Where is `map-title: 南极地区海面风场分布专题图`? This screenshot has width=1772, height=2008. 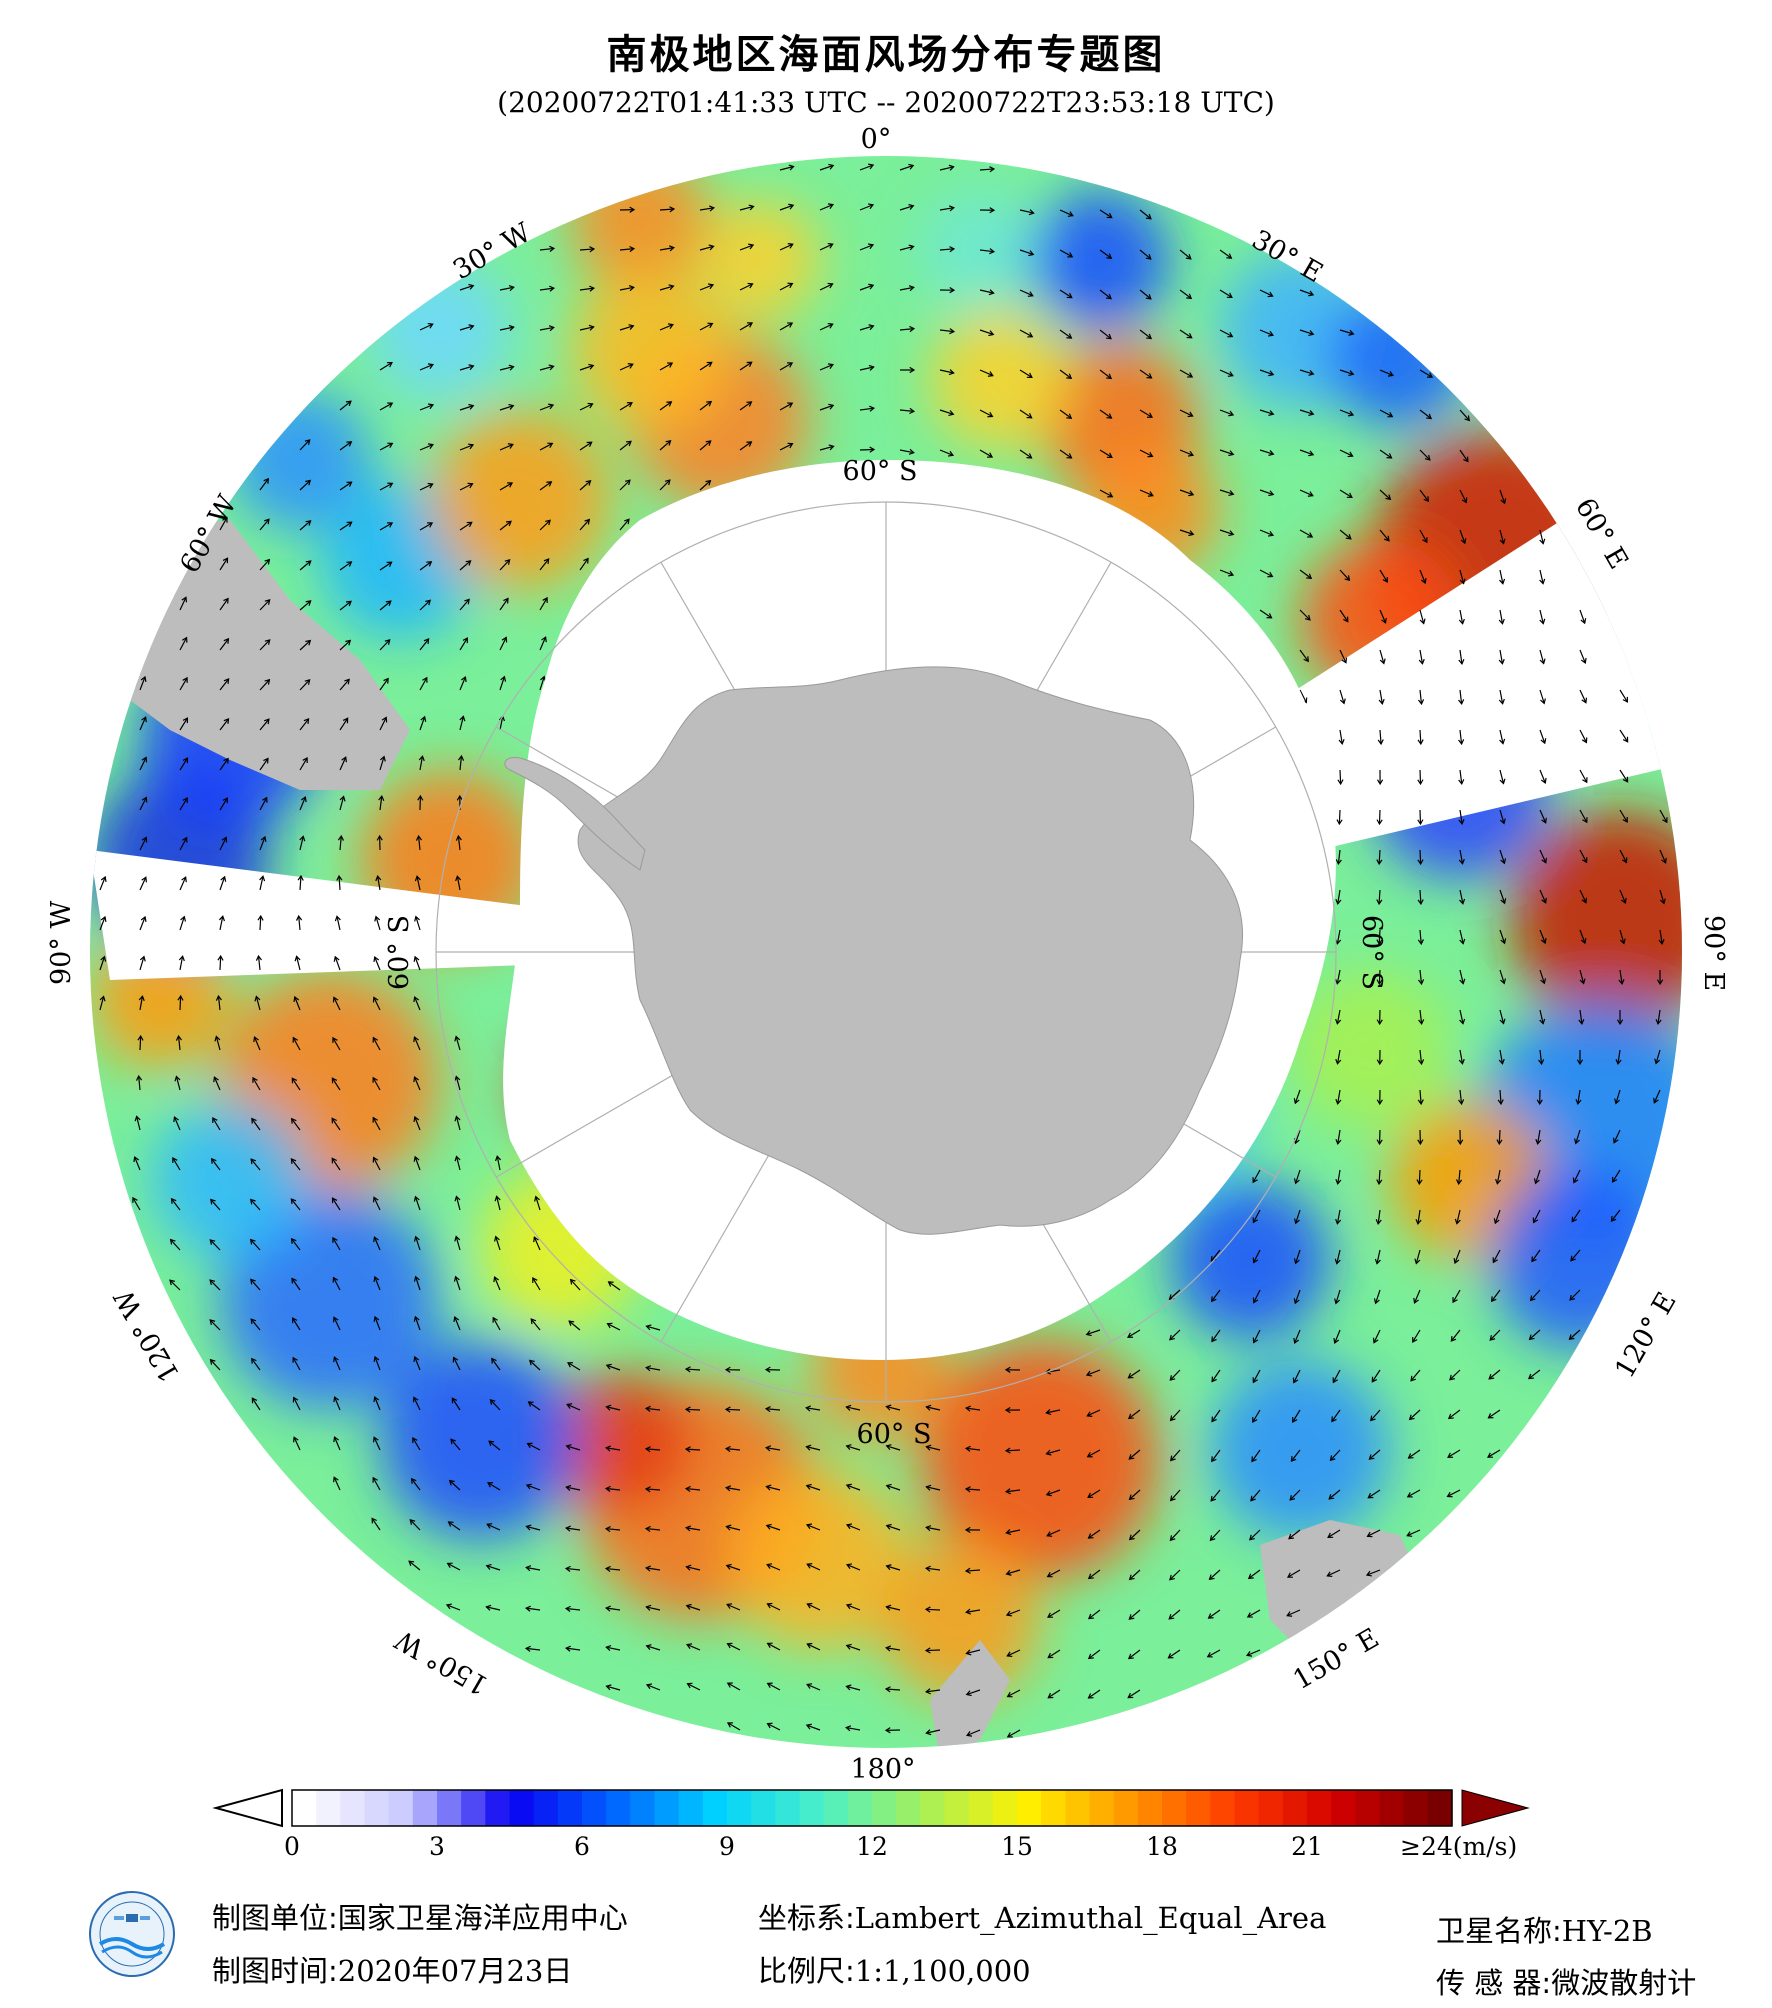 map-title: 南极地区海面风场分布专题图 is located at coordinates (886, 55).